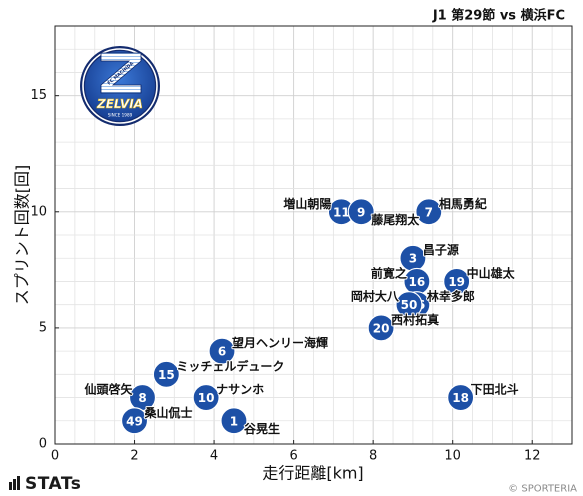  I want to click on player-number: 20, so click(381, 328).